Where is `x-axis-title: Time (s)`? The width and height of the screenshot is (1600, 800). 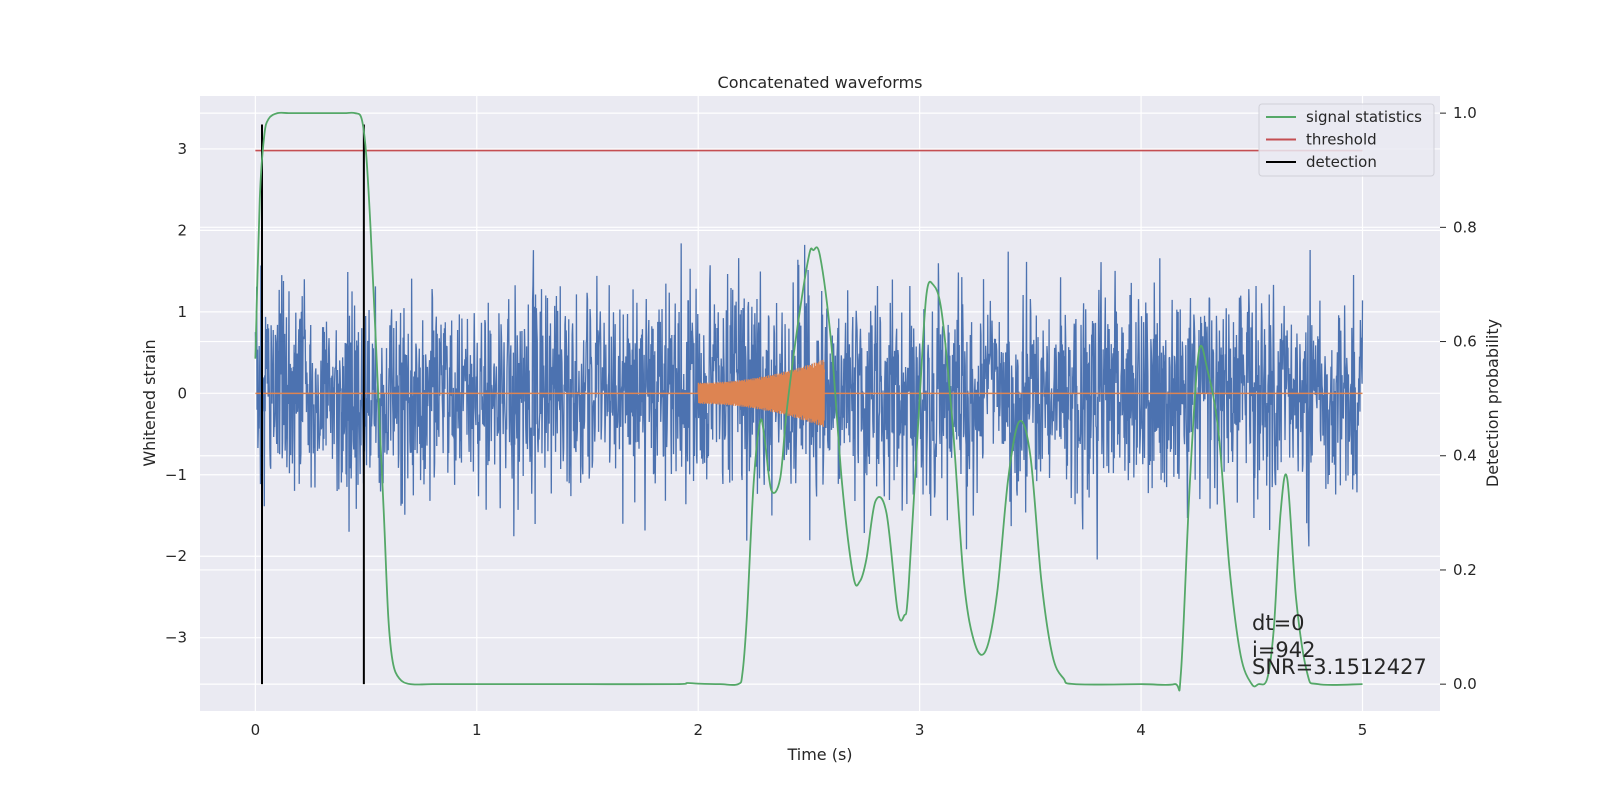
x-axis-title: Time (s) is located at coordinates (819, 754).